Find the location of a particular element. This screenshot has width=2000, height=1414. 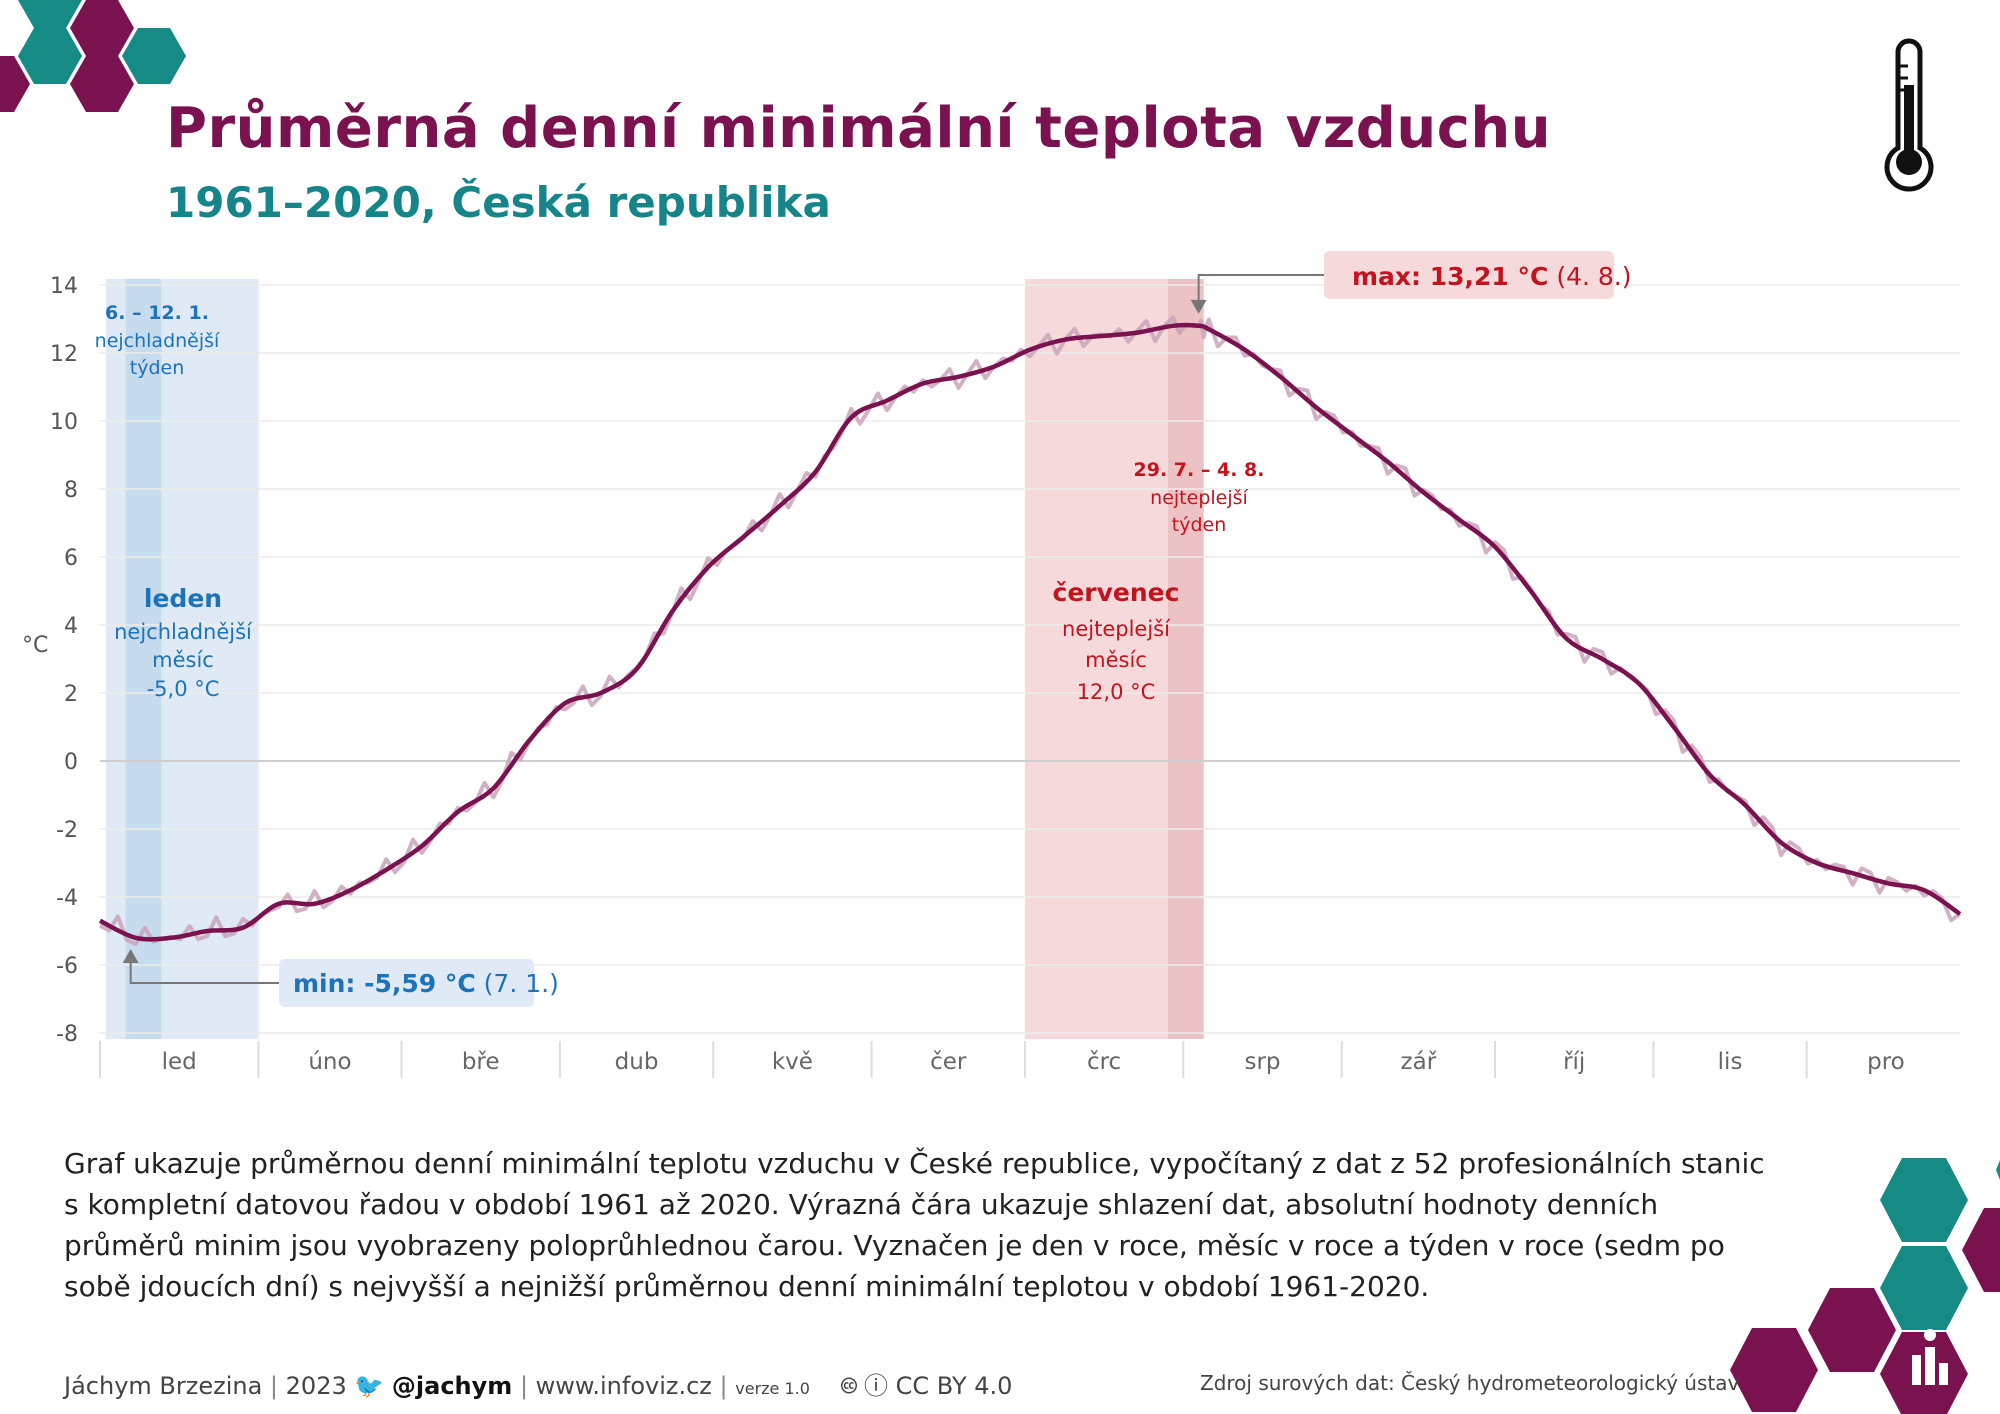

max-label: max: 13,21 °C (4. 8.) is located at coordinates (1491, 276).